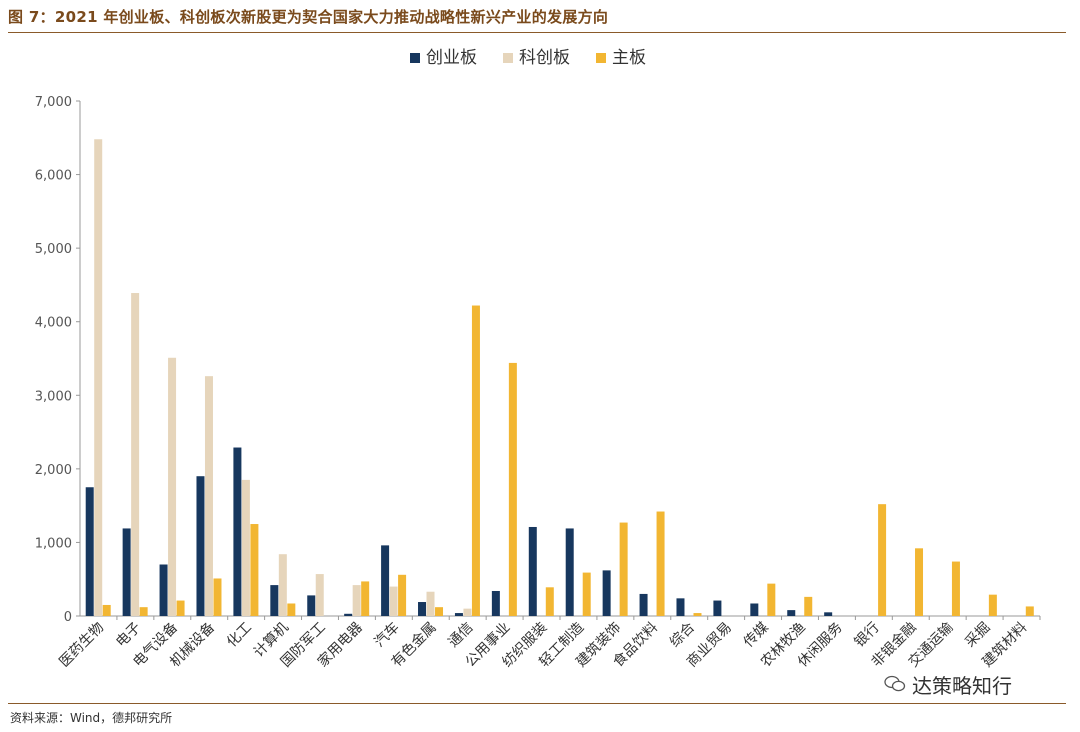 The height and width of the screenshot is (732, 1080). Describe the element at coordinates (756, 635) in the screenshot. I see `x-category-label: 传媒` at that location.